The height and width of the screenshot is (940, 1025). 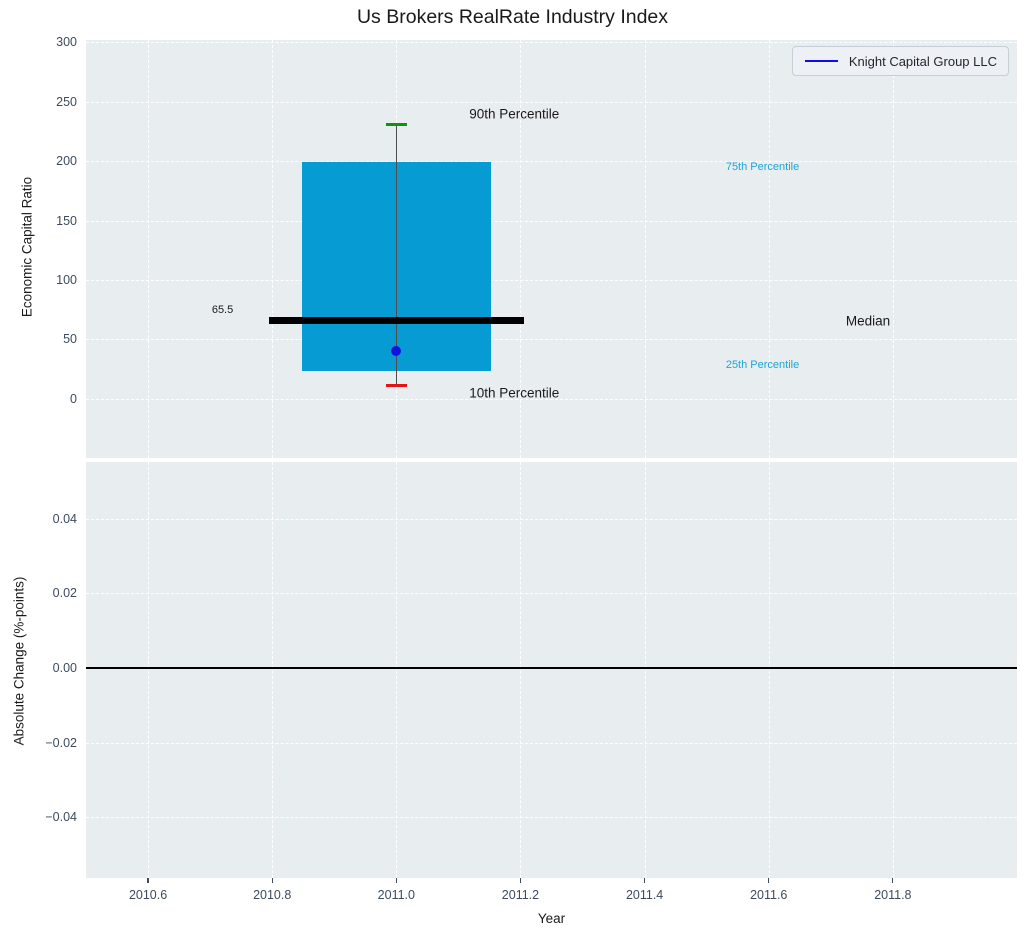 What do you see at coordinates (922, 61) in the screenshot?
I see `legend-label: Knight Capital Group LLC` at bounding box center [922, 61].